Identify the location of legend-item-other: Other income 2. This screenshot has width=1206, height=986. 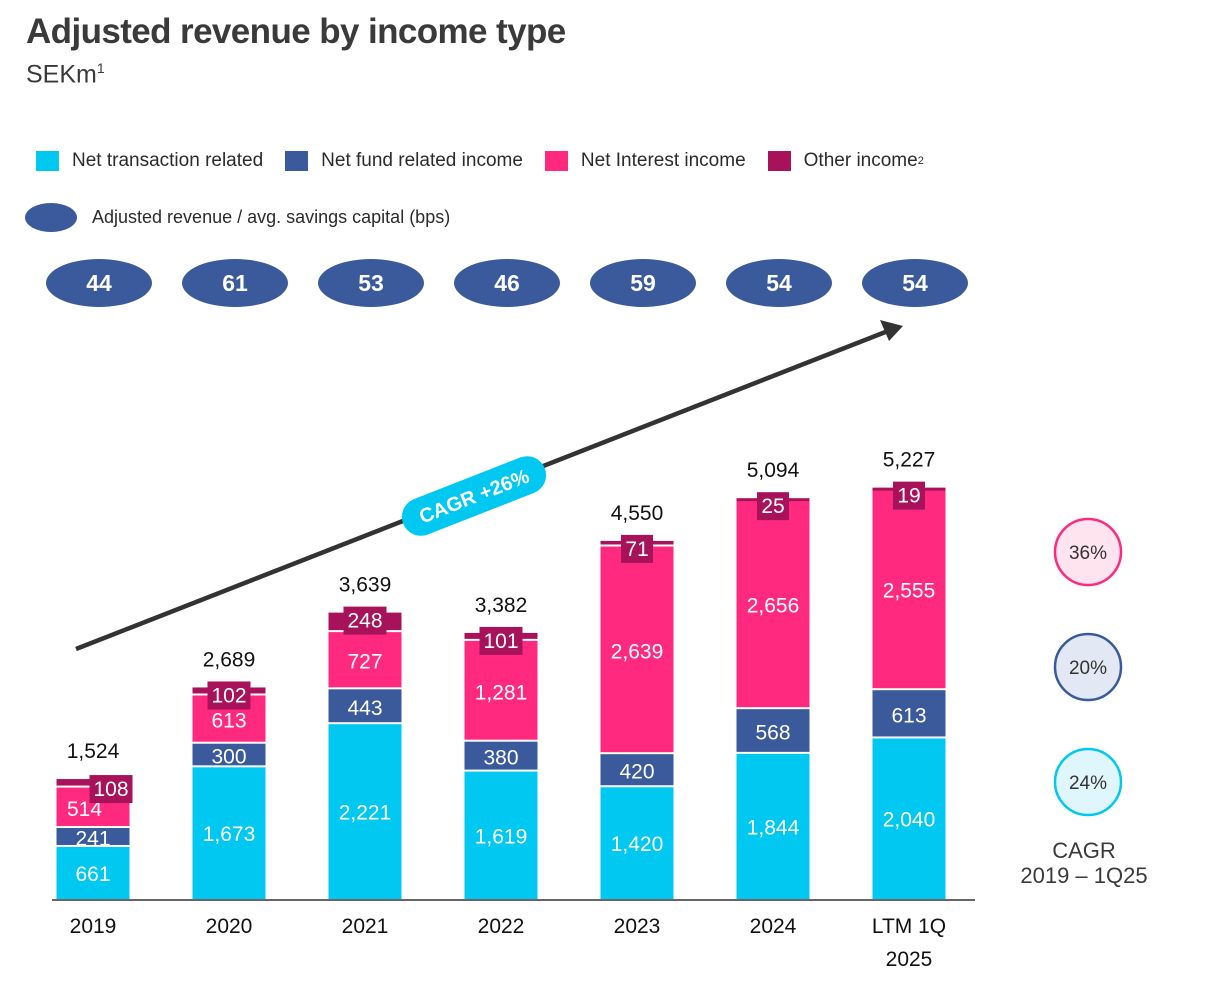
(845, 161).